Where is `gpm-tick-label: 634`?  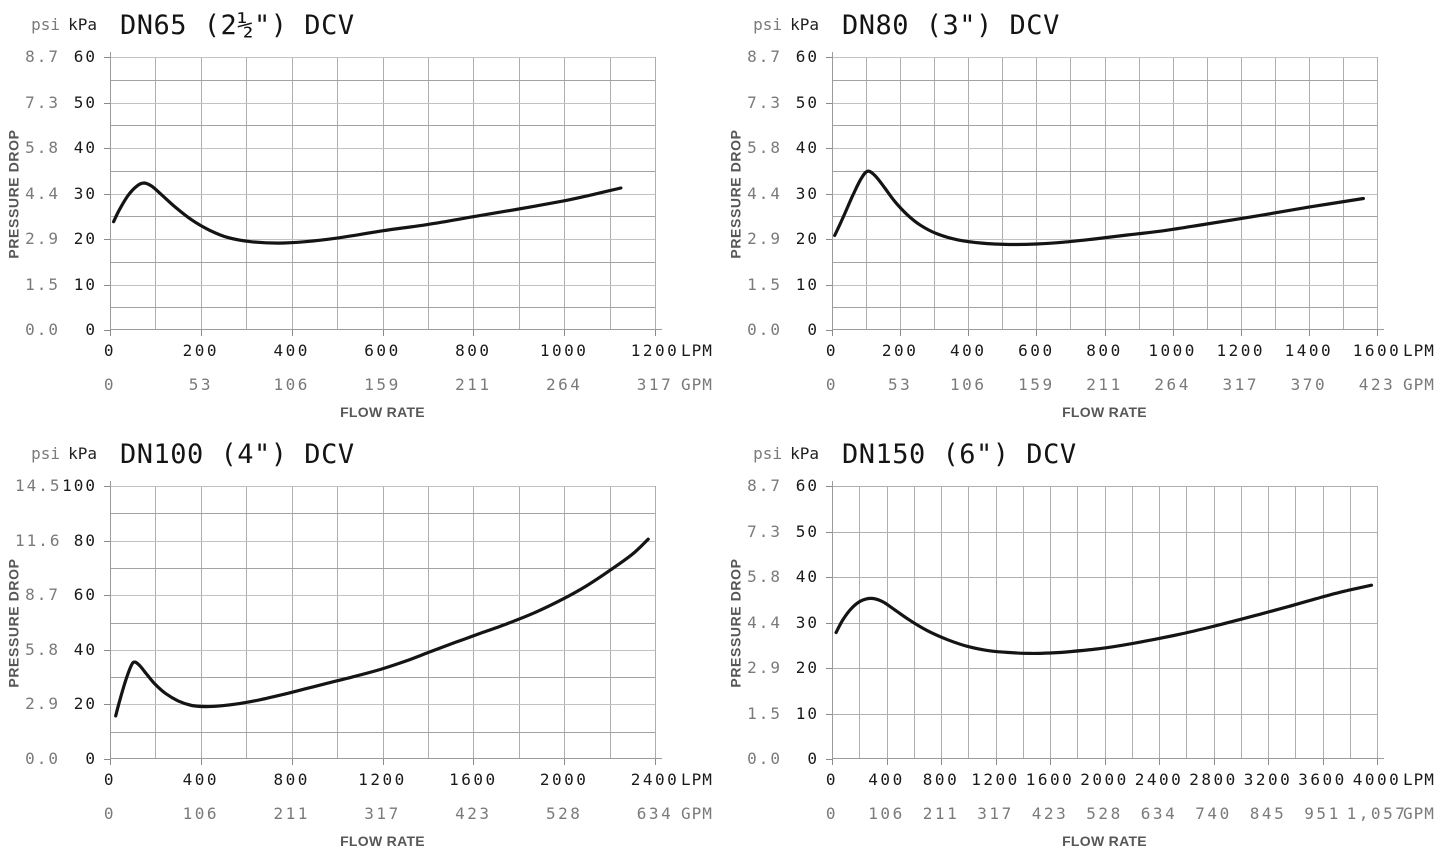 gpm-tick-label: 634 is located at coordinates (1159, 813).